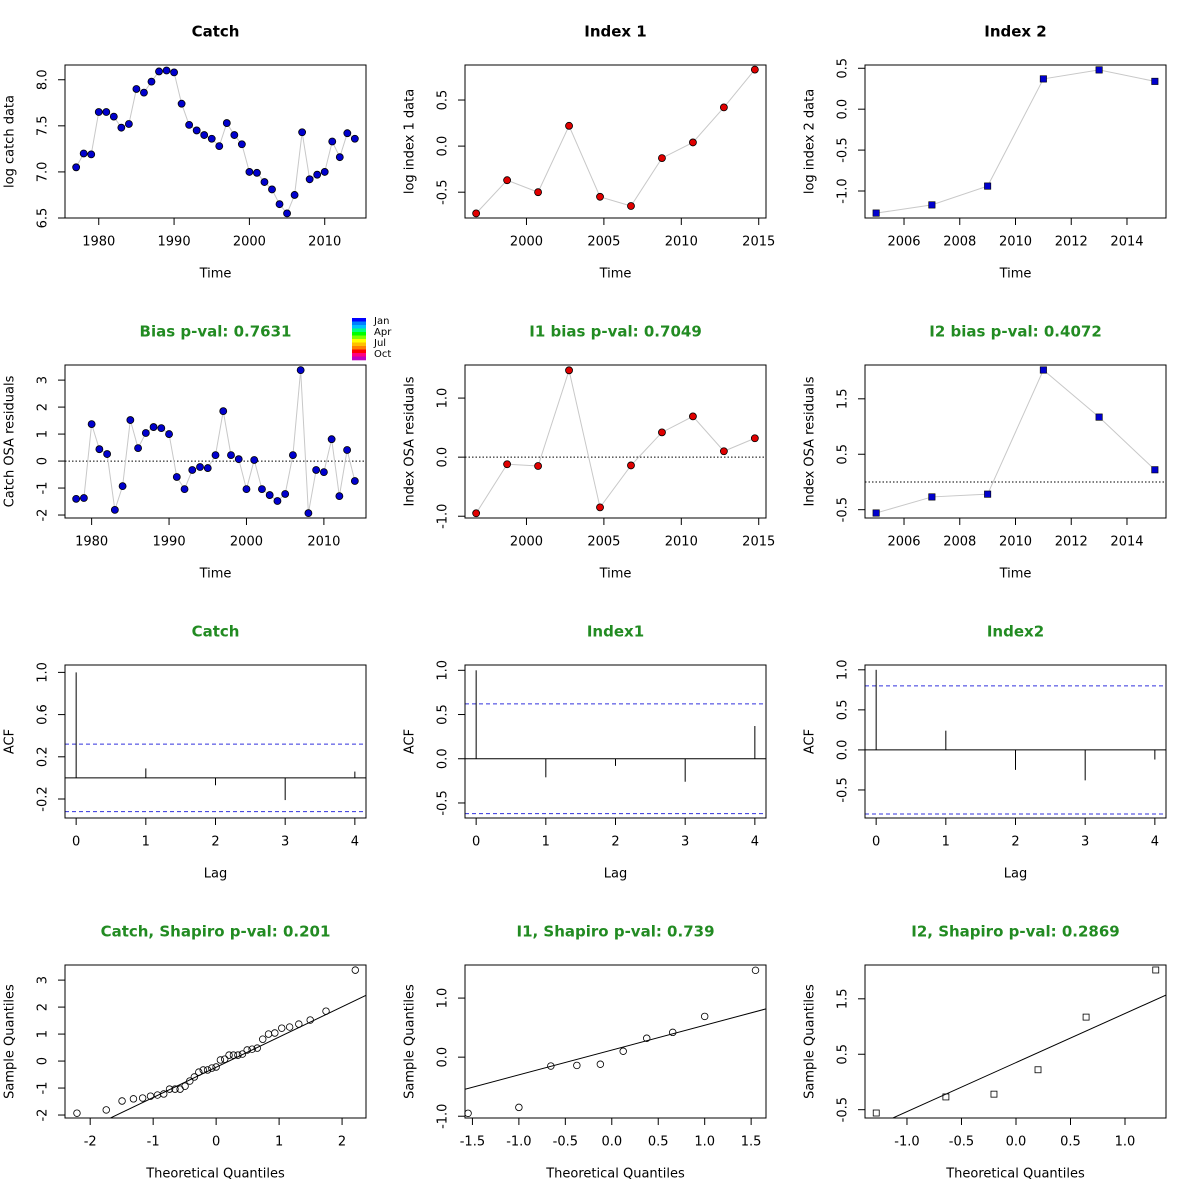 The width and height of the screenshot is (1200, 1200). I want to click on x-tick-label: 2, so click(342, 1142).